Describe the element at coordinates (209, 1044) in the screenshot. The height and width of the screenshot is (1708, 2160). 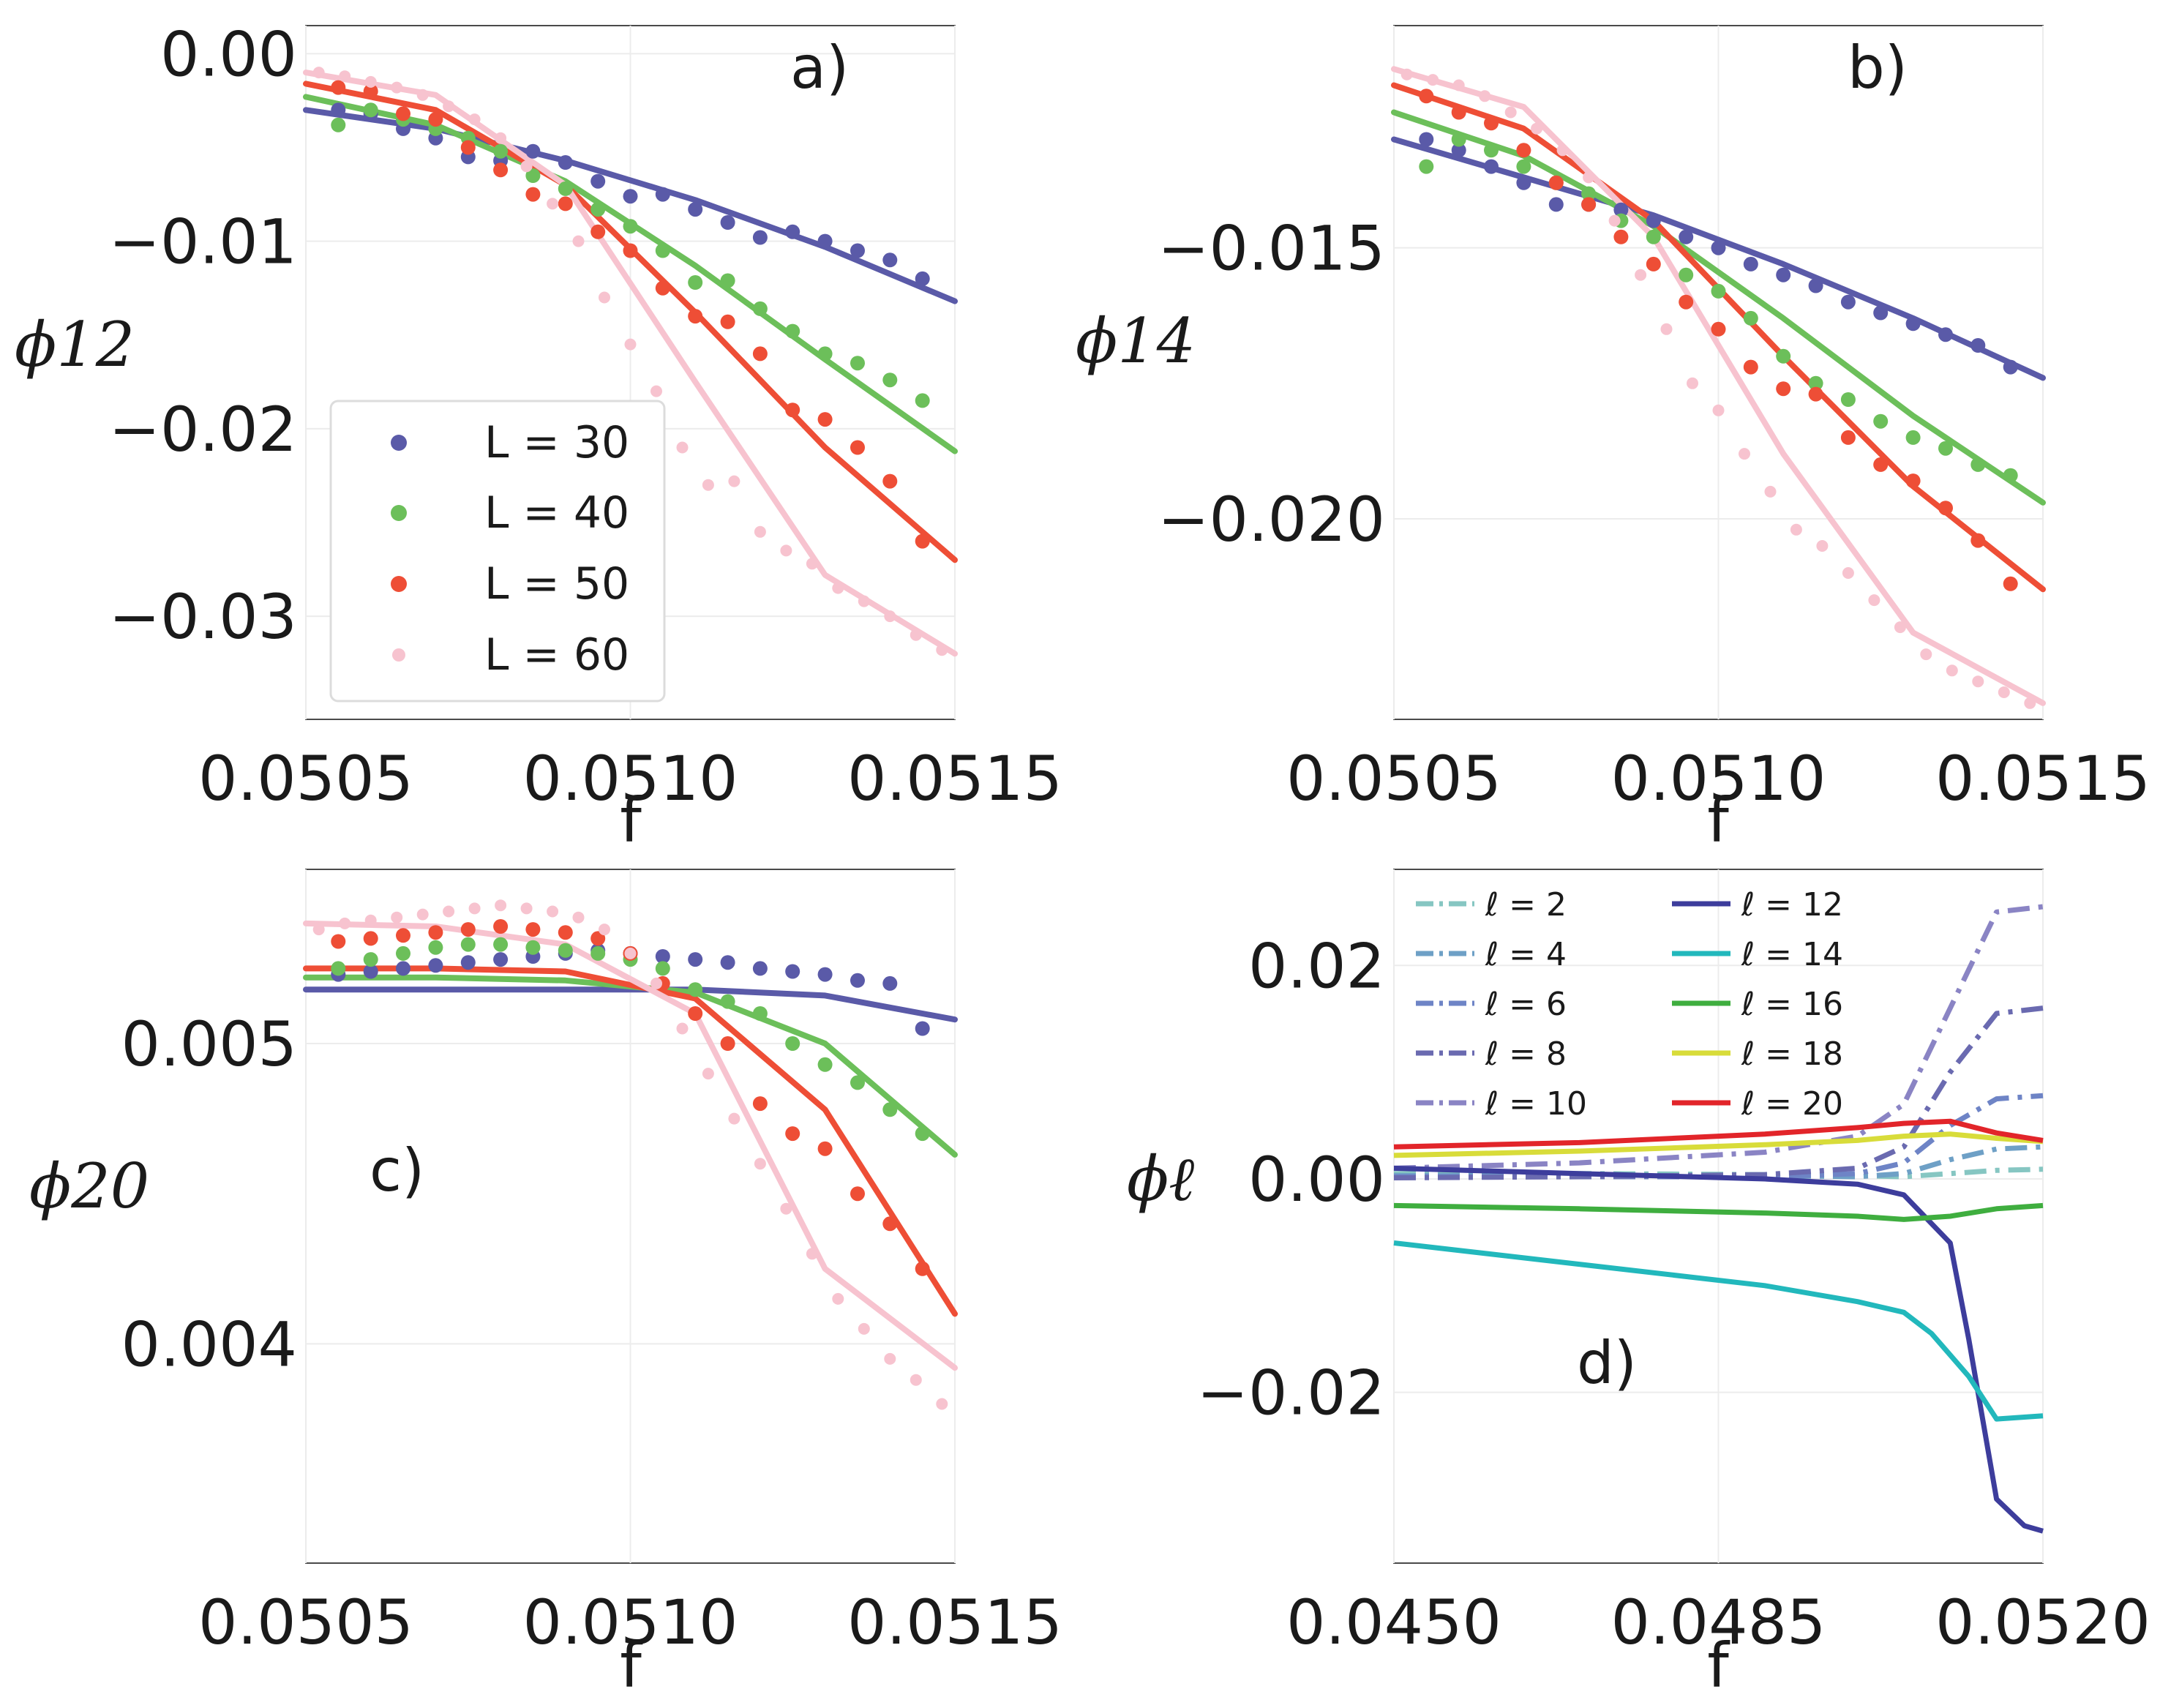
I see `pc-ytick-label: 0.005` at that location.